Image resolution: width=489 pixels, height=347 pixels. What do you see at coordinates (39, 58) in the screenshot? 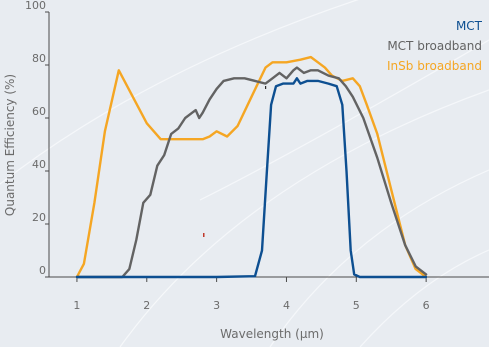
I see `y-tick-label: 80` at bounding box center [39, 58].